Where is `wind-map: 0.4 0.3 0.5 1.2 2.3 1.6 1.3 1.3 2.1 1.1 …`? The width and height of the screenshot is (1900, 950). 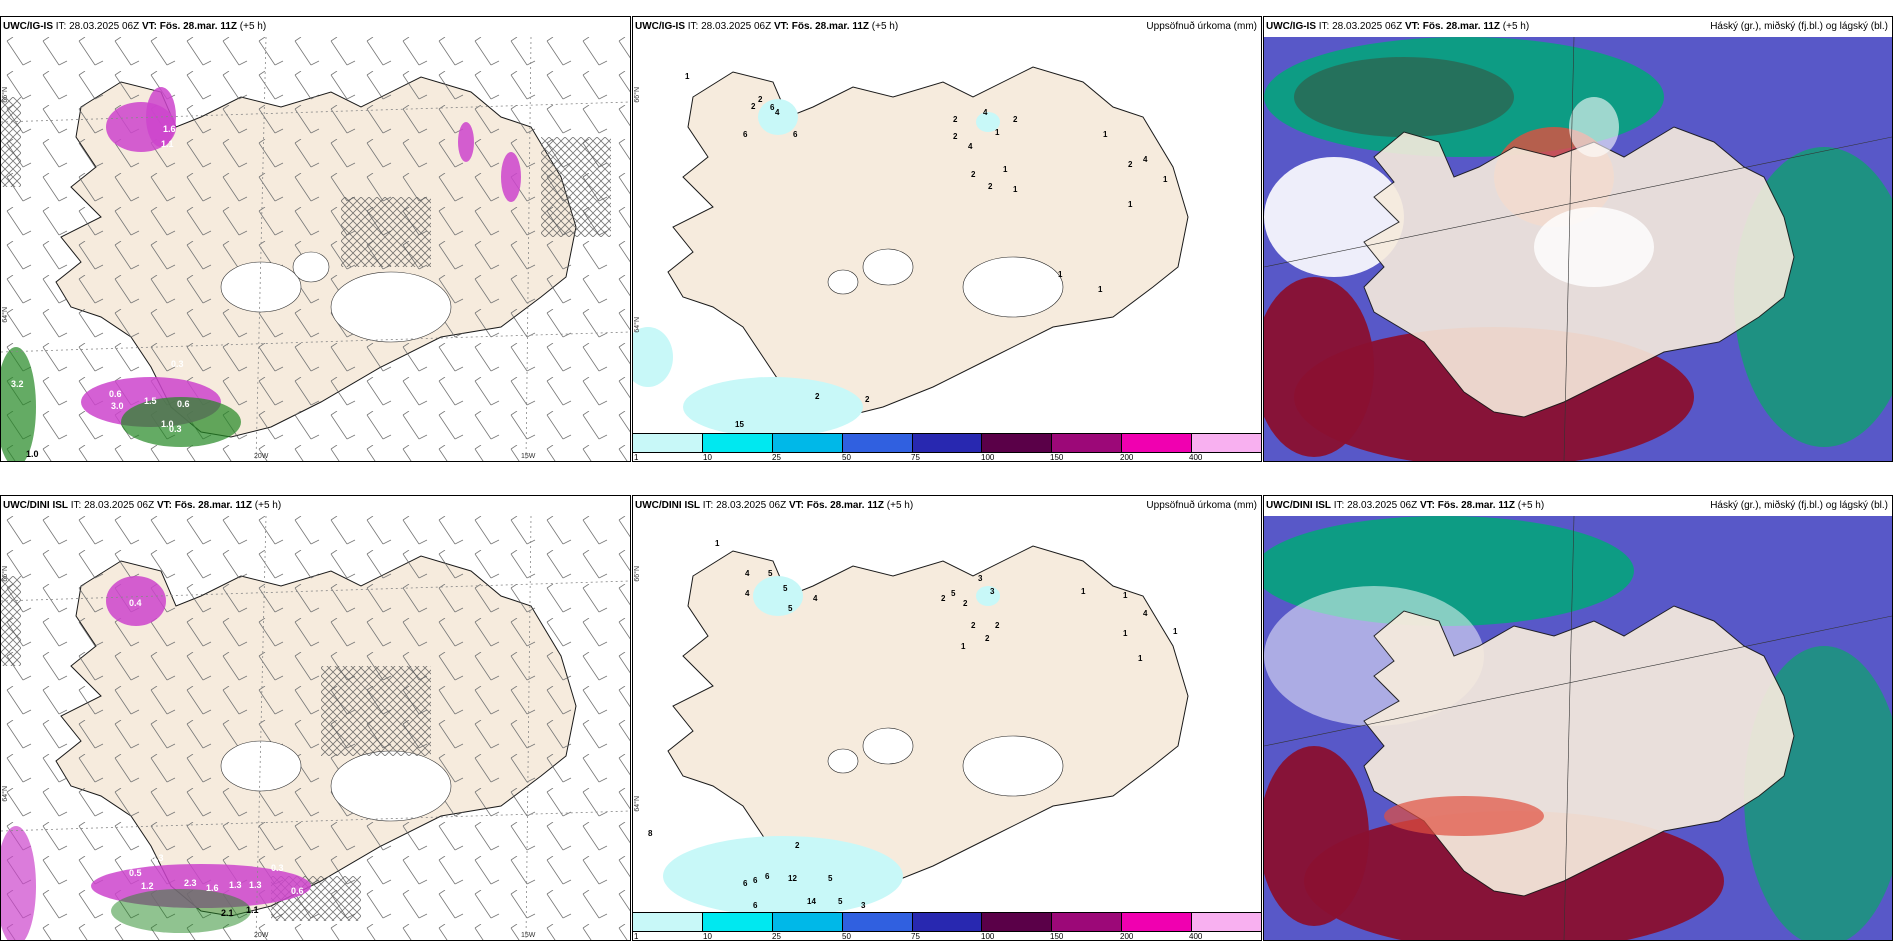
wind-map: 0.4 0.3 0.5 1.2 2.3 1.6 1.3 1.3 2.1 1.1 … is located at coordinates (315, 728).